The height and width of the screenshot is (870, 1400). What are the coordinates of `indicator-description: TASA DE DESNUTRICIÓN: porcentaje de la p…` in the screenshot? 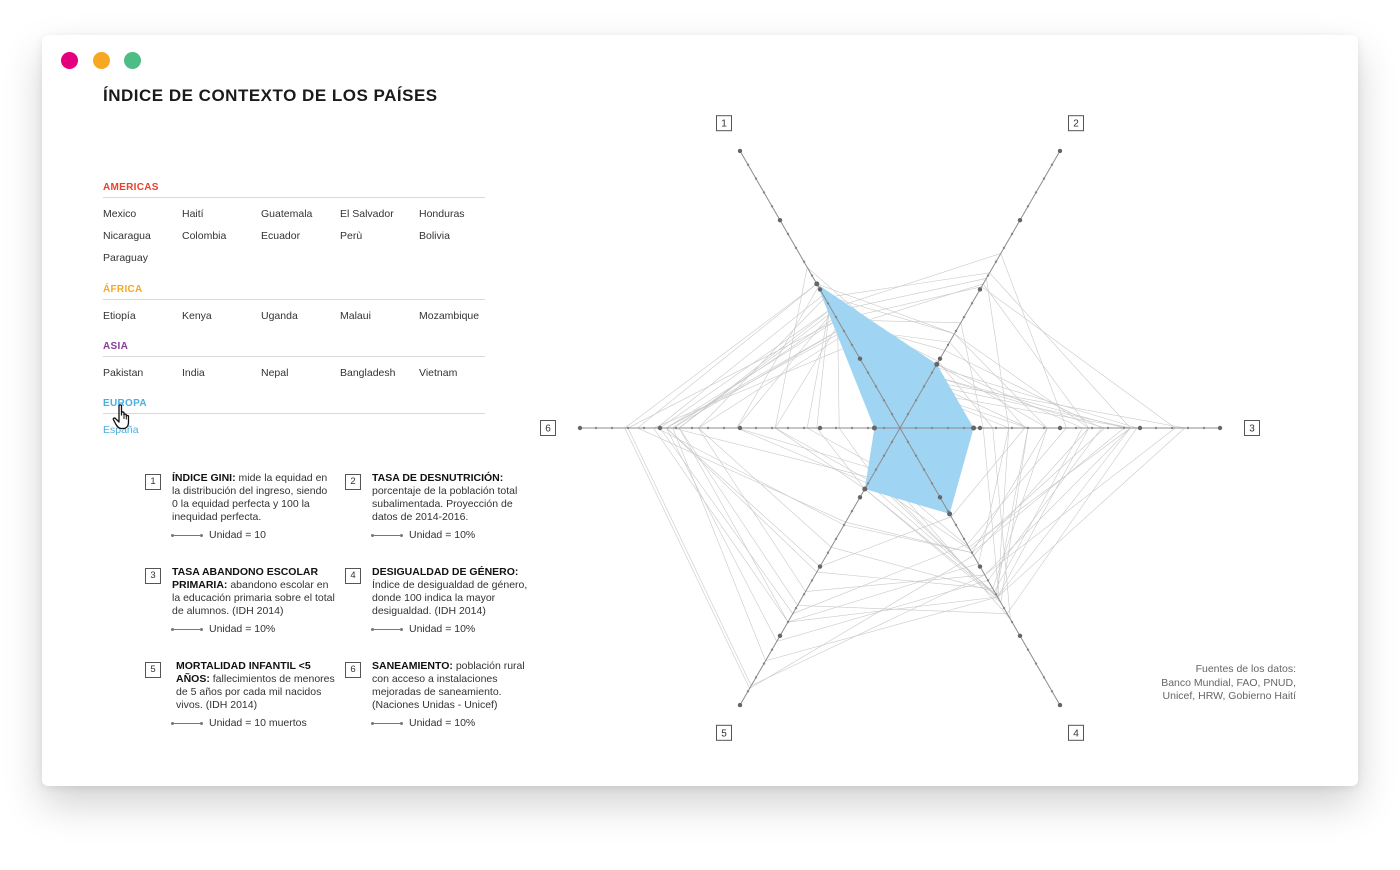 It's located at (453, 498).